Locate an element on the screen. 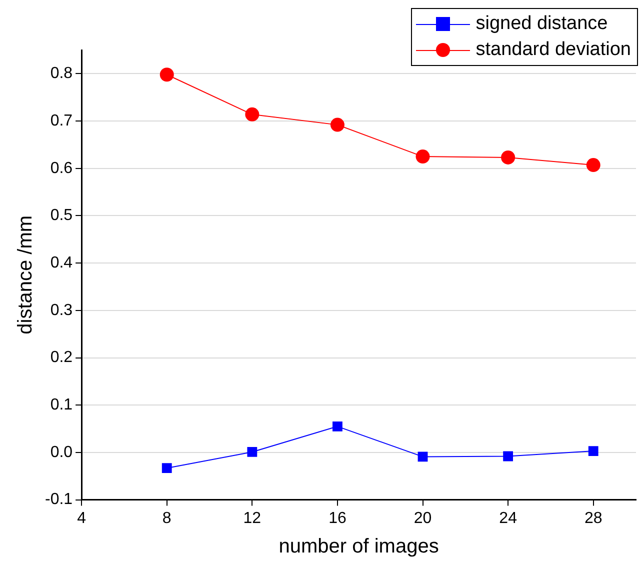 The image size is (643, 568). x-axis-title: number of images is located at coordinates (358, 547).